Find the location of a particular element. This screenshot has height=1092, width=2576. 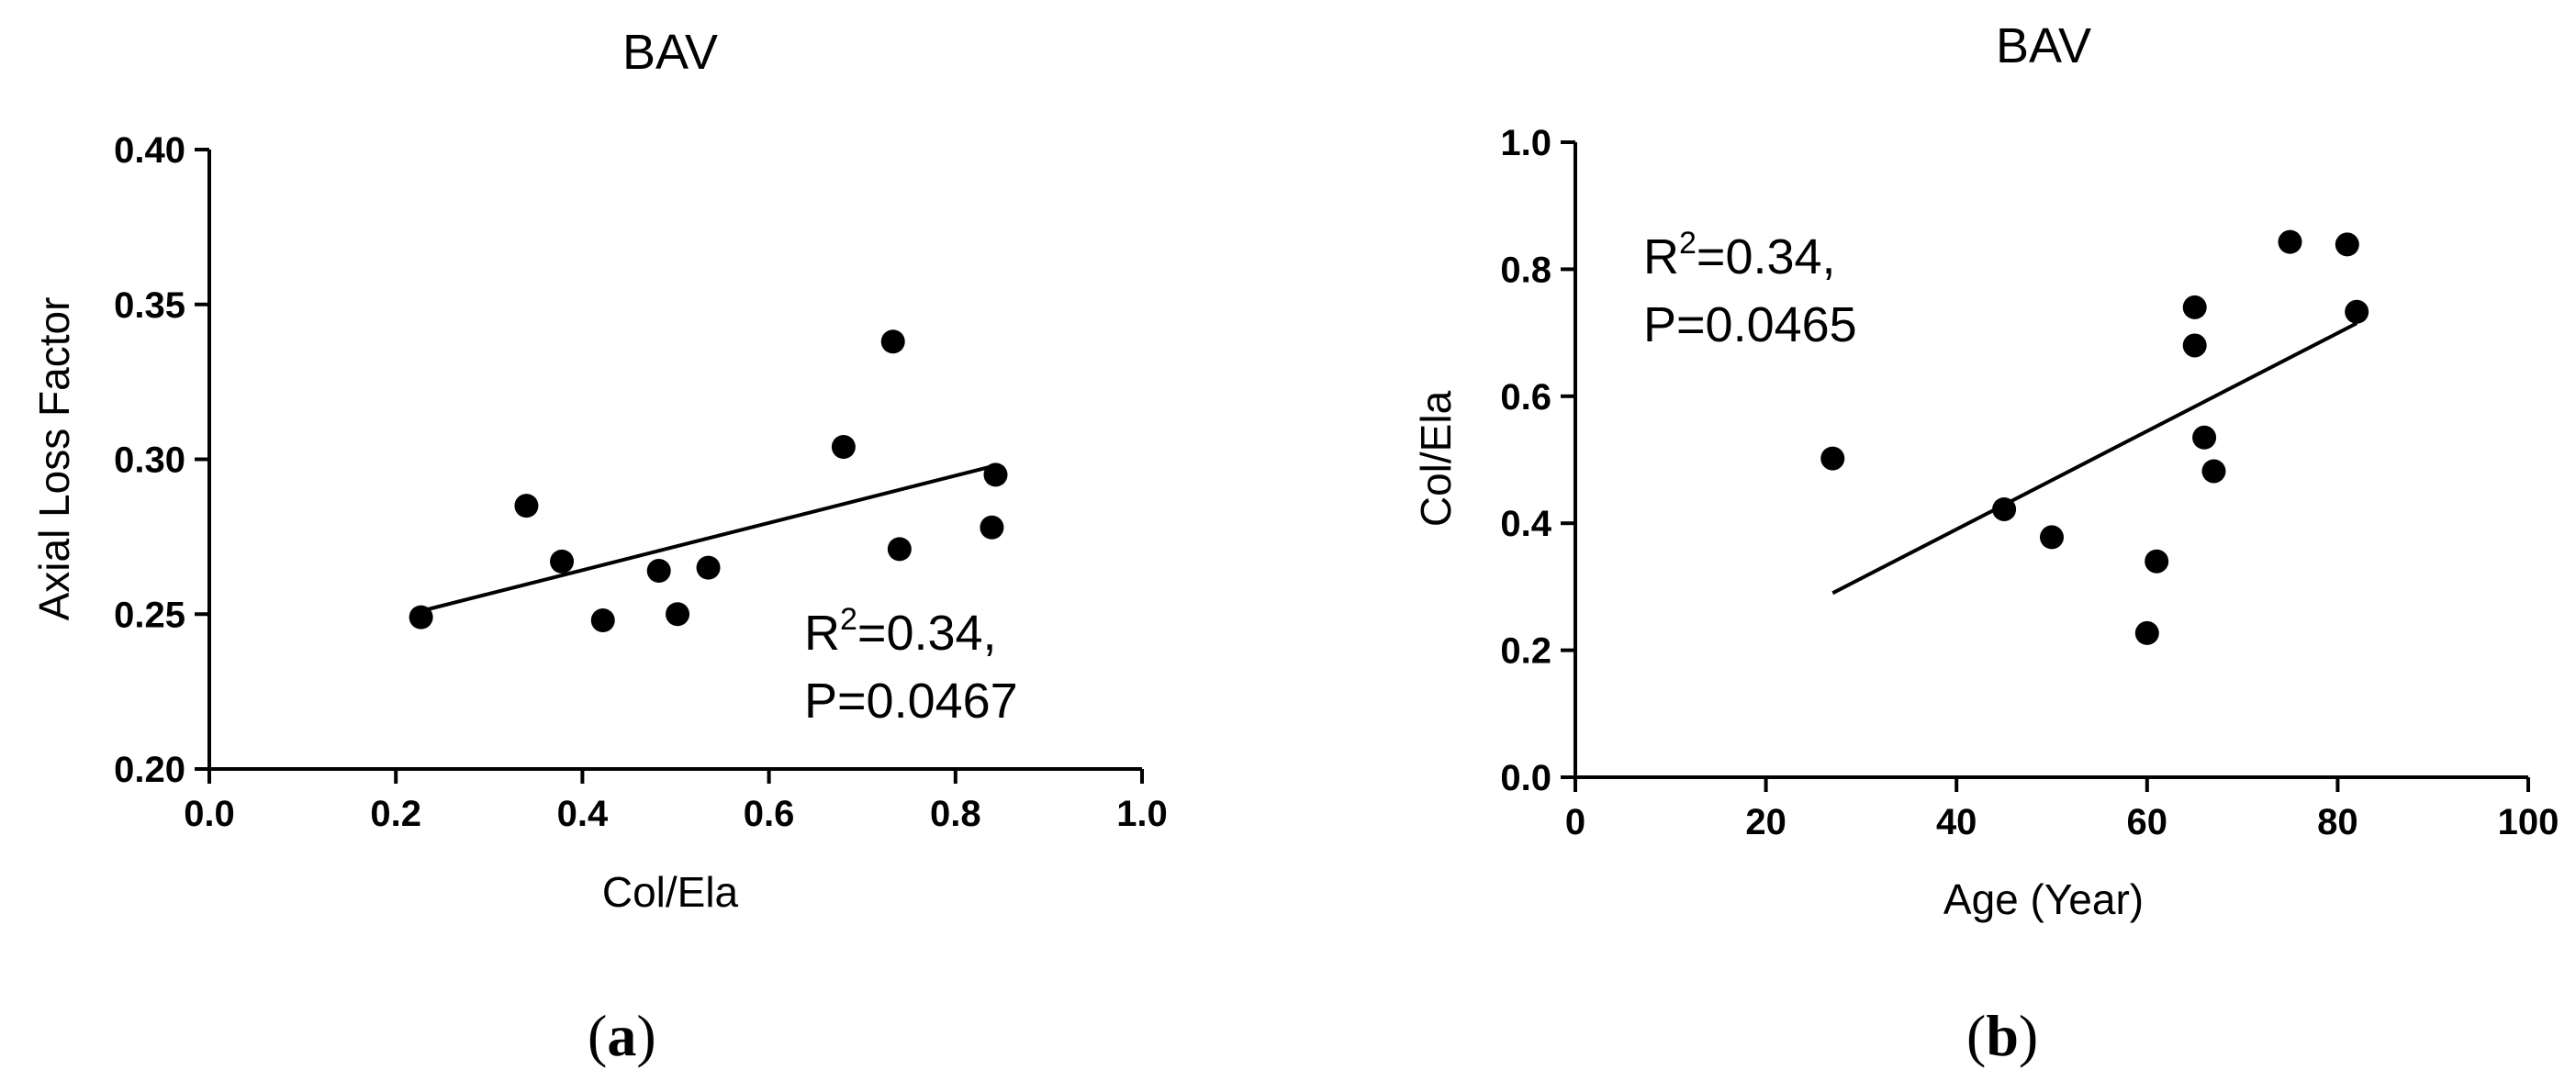

chart-a-annotation-r2: R2=0.34, is located at coordinates (900, 631).